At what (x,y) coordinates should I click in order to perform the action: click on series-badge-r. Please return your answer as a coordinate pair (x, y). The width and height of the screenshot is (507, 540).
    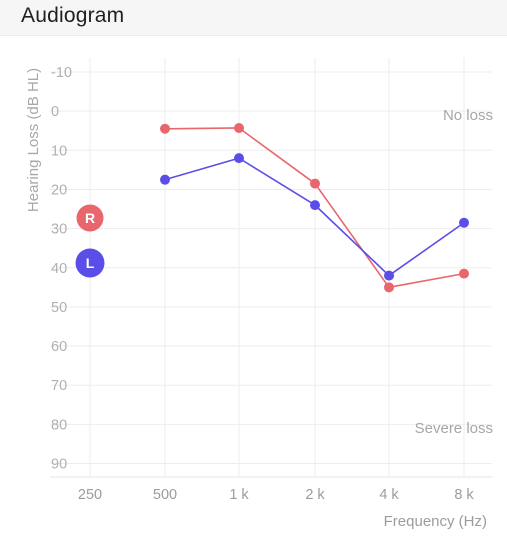
    Looking at the image, I should click on (90, 218).